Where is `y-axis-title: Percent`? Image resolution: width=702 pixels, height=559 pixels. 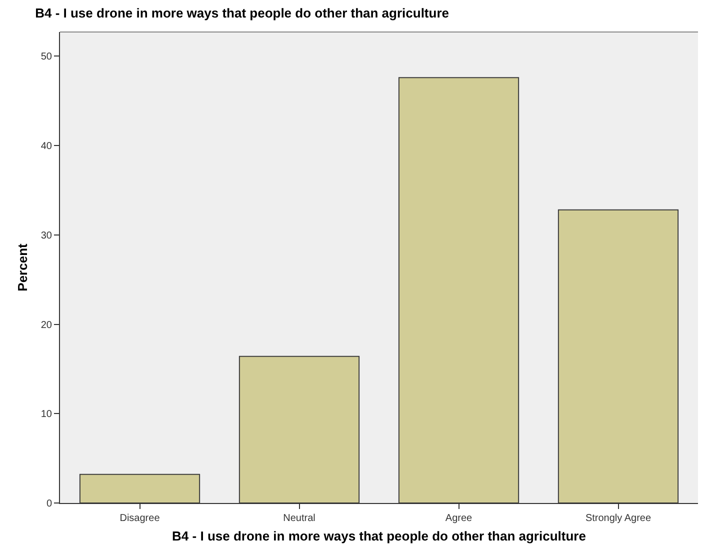 y-axis-title: Percent is located at coordinates (22, 267).